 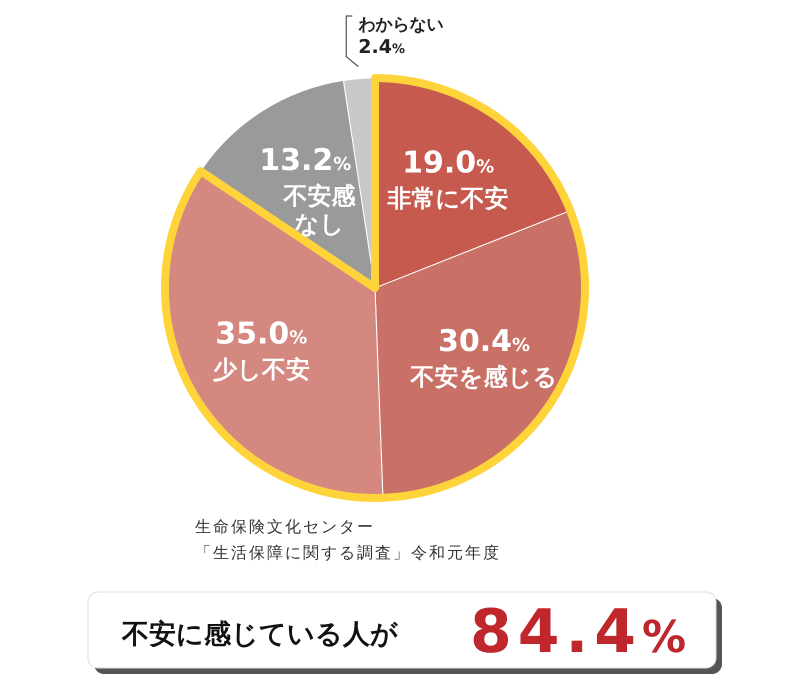 What do you see at coordinates (400, 25) in the screenshot?
I see `slice-label: わからない` at bounding box center [400, 25].